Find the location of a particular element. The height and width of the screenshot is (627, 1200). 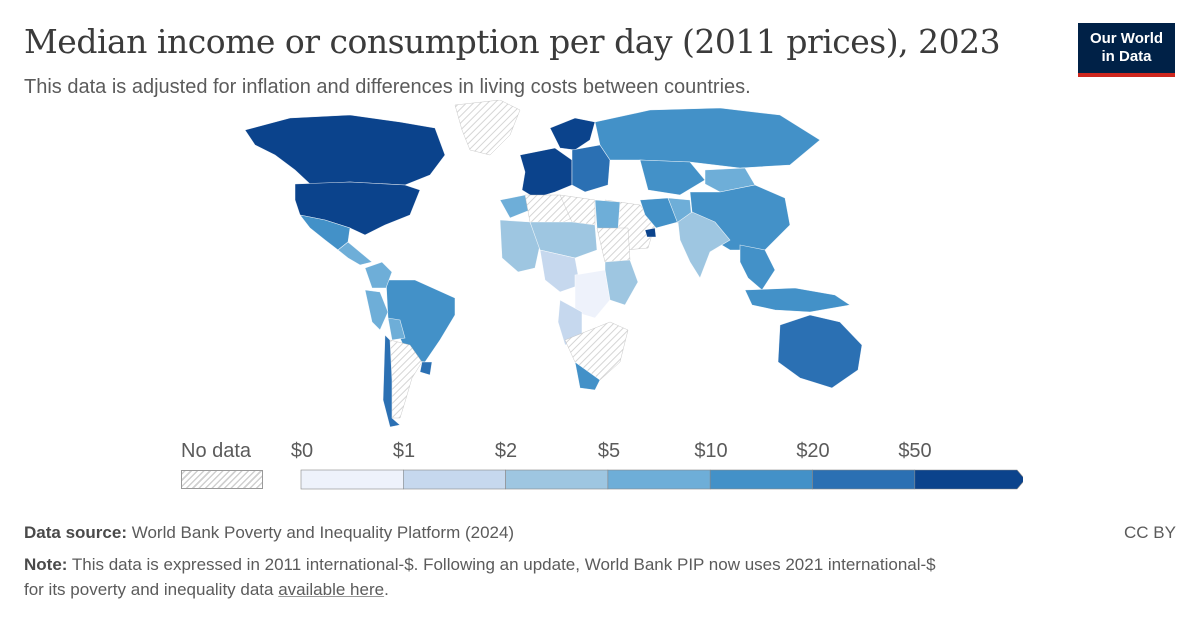

country-eastern-europe is located at coordinates (591, 168).